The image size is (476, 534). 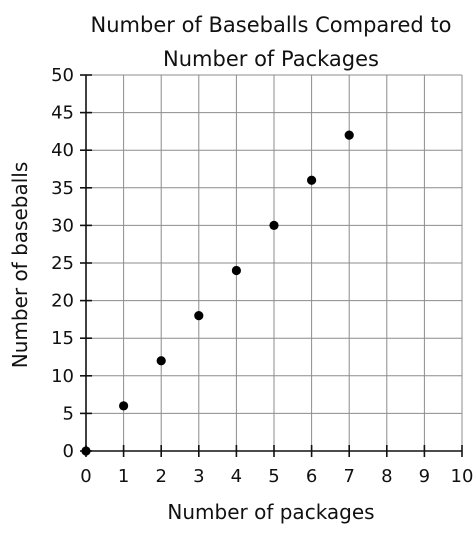 What do you see at coordinates (271, 25) in the screenshot?
I see `chart-title-line-1: Number of Baseballs Compared to` at bounding box center [271, 25].